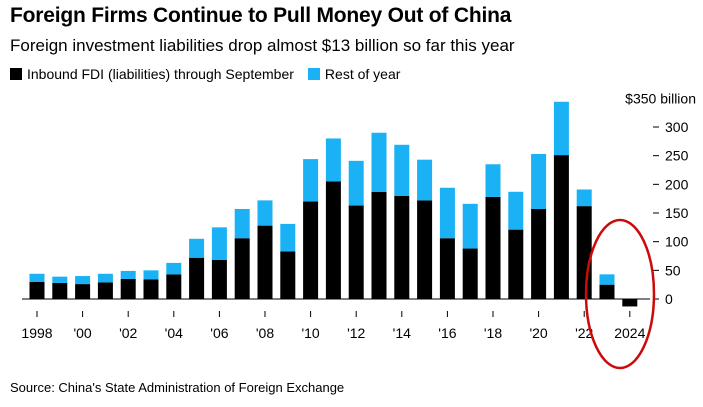 Image resolution: width=703 pixels, height=407 pixels. What do you see at coordinates (151, 275) in the screenshot?
I see `bar-rest-of-year-2003` at bounding box center [151, 275].